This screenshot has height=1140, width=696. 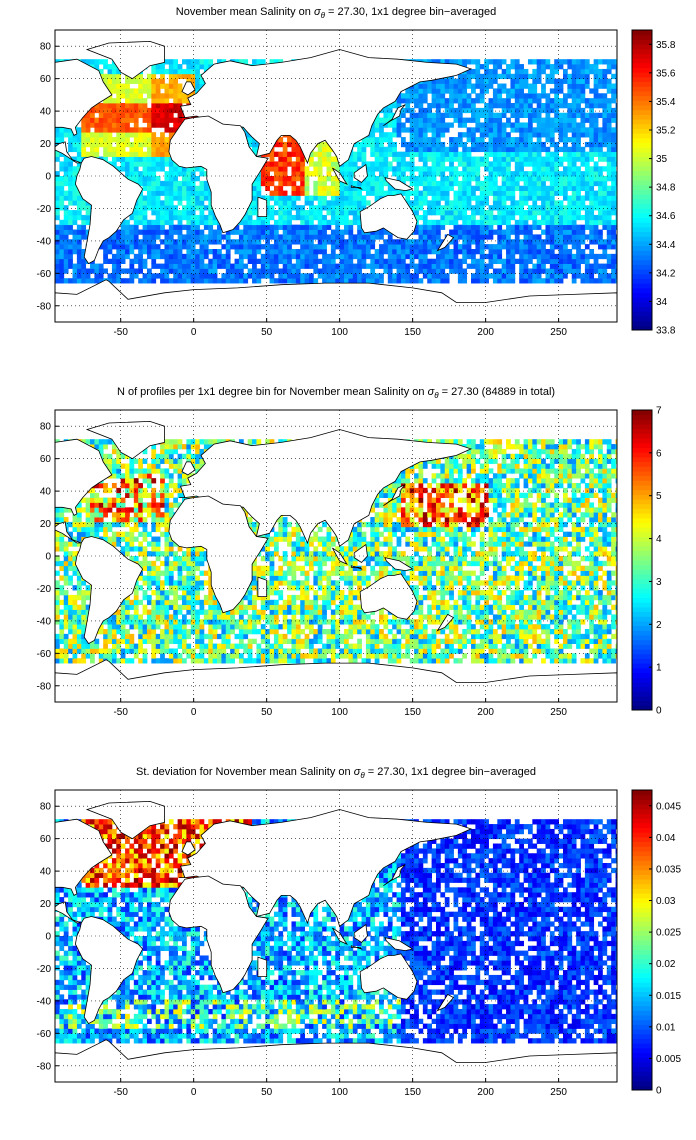 I want to click on colorbar-tick-label: 0.04, so click(x=666, y=838).